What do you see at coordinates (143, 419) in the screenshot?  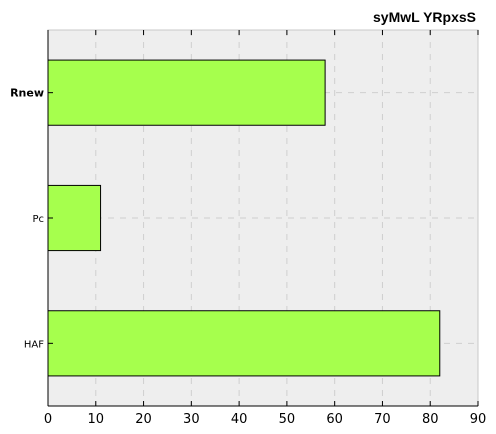 I see `x-tick-label: 20` at bounding box center [143, 419].